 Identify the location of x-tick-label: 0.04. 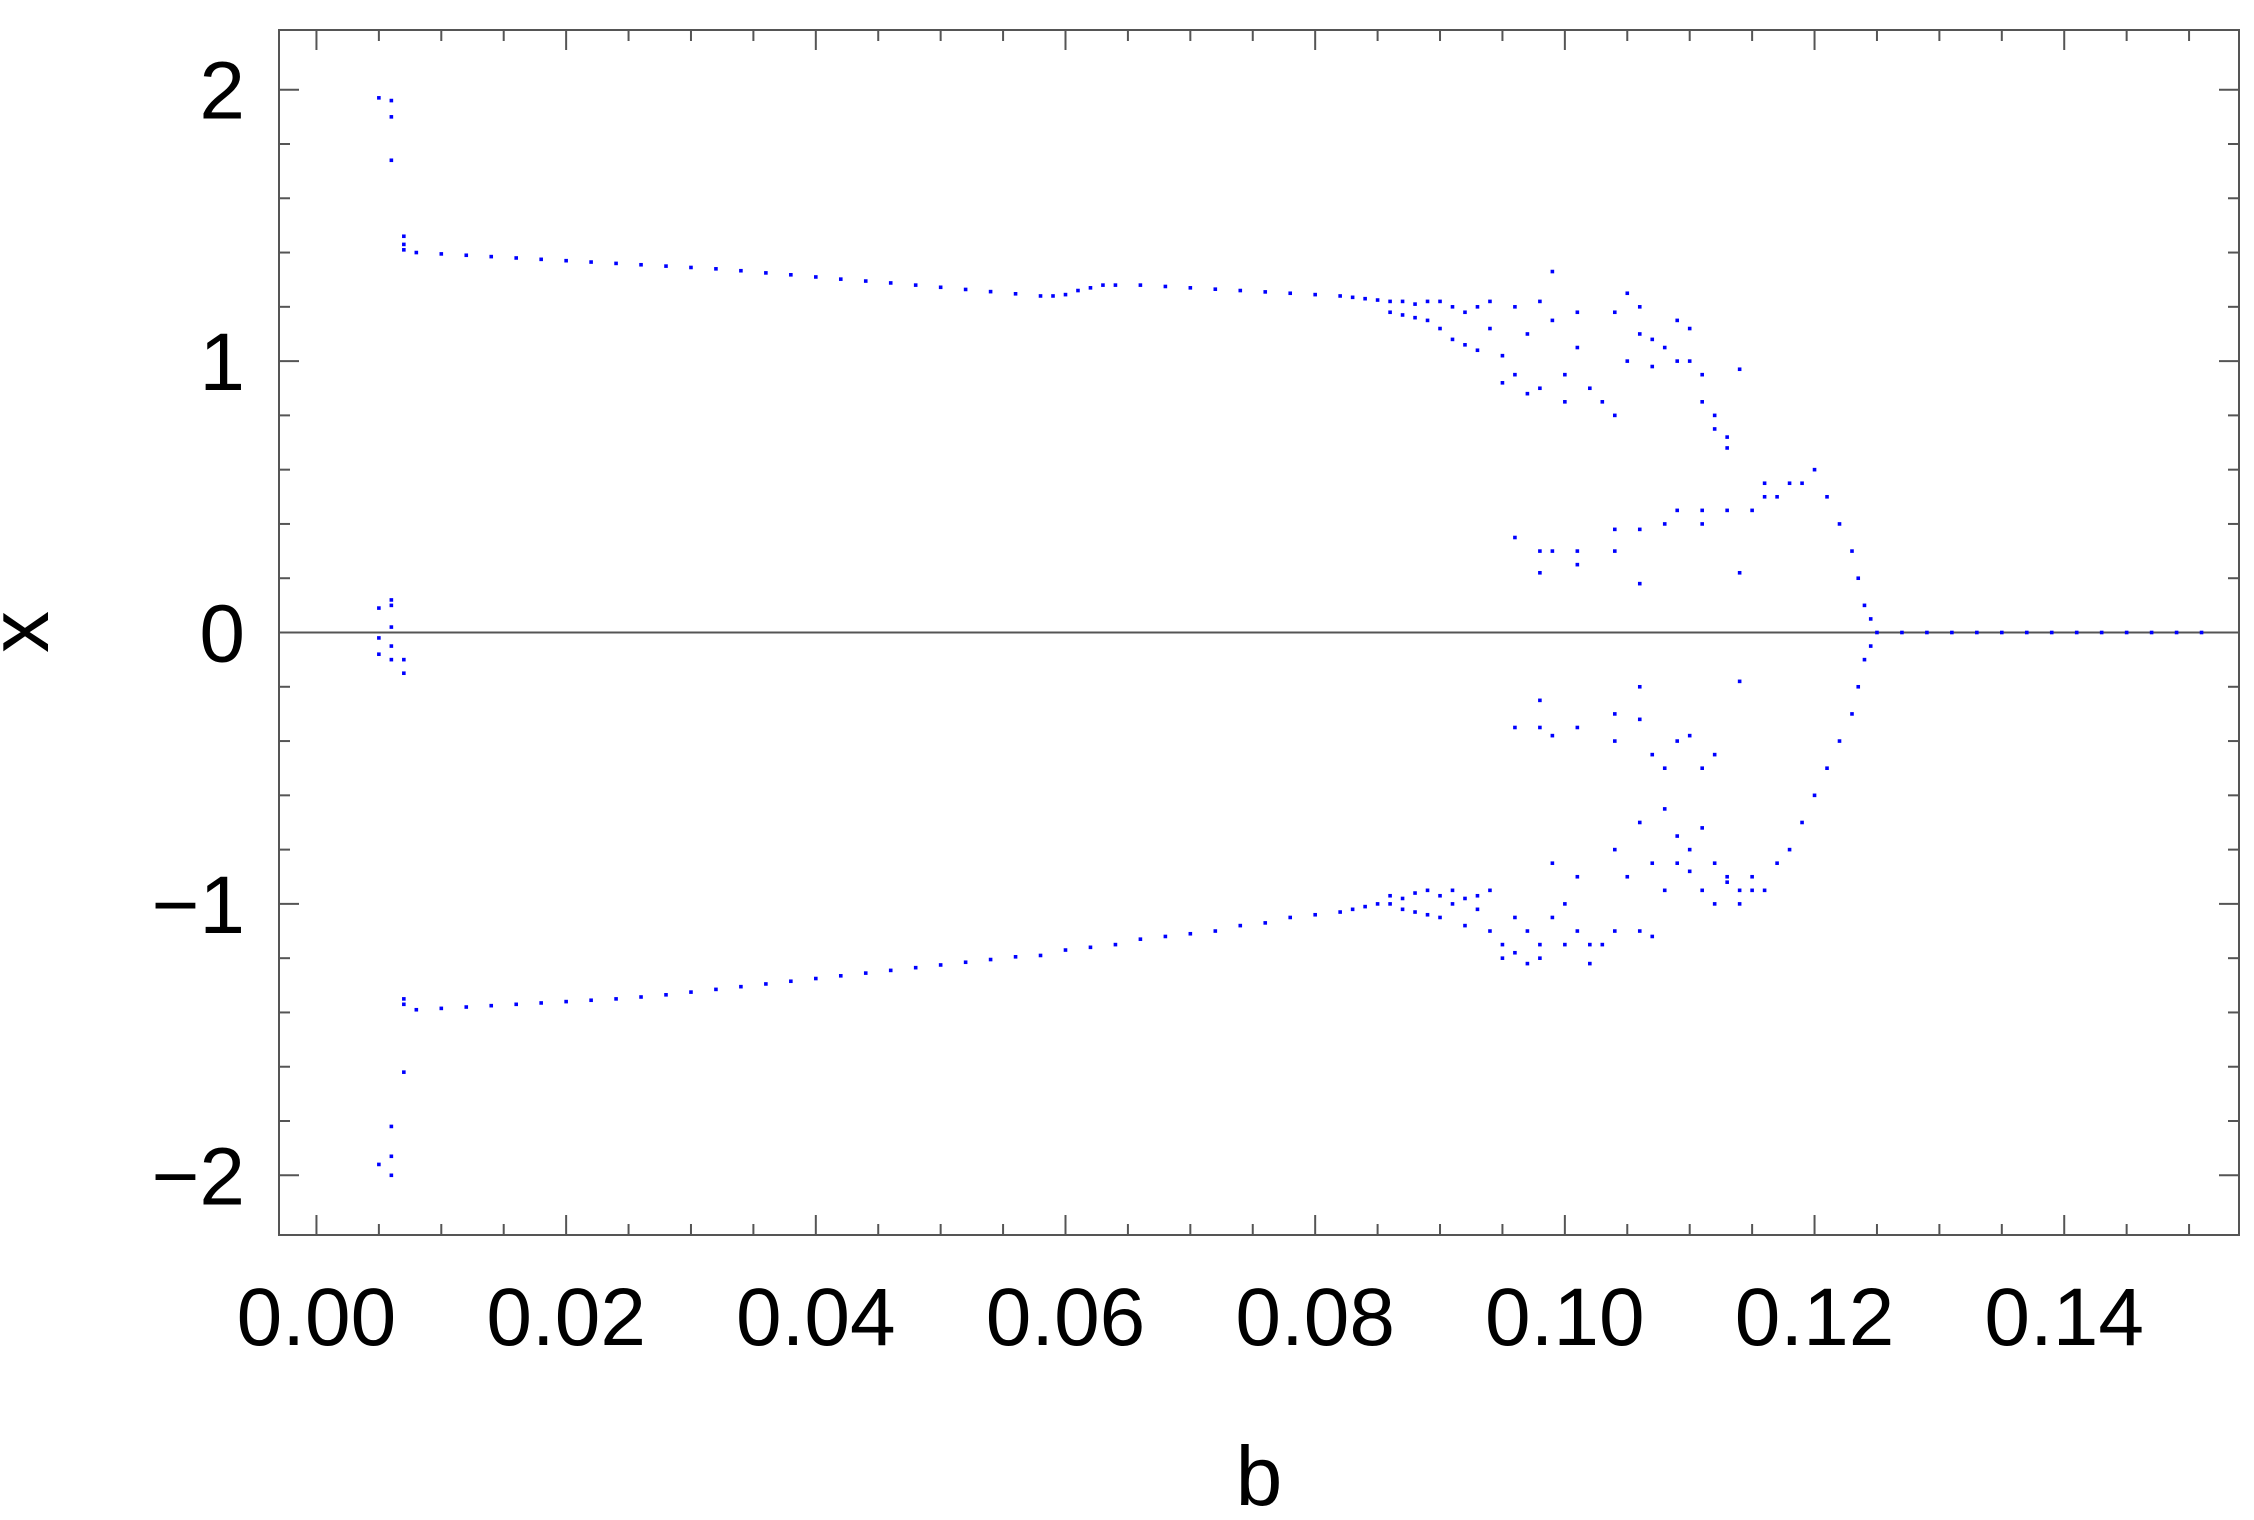
(816, 1317).